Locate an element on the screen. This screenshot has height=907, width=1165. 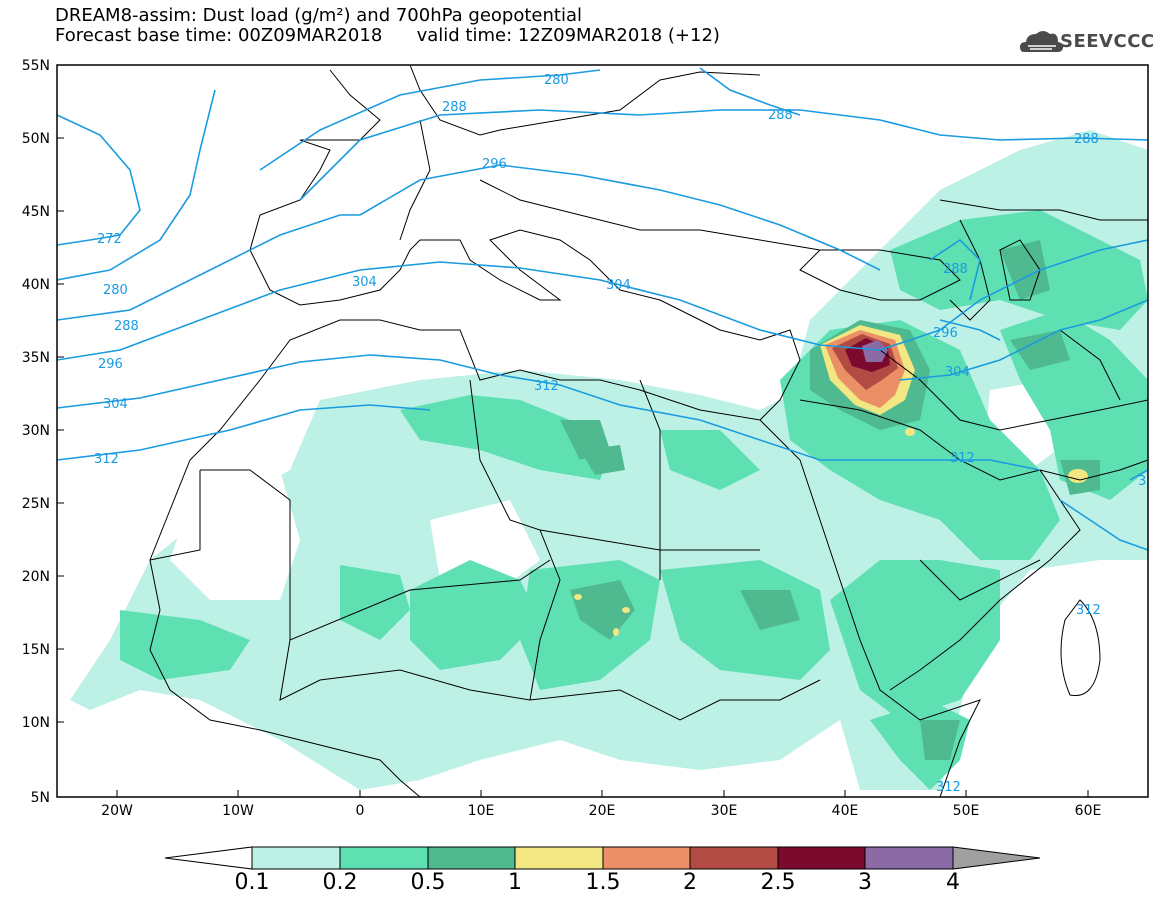
lat-label: 25N is located at coordinates (36, 504).